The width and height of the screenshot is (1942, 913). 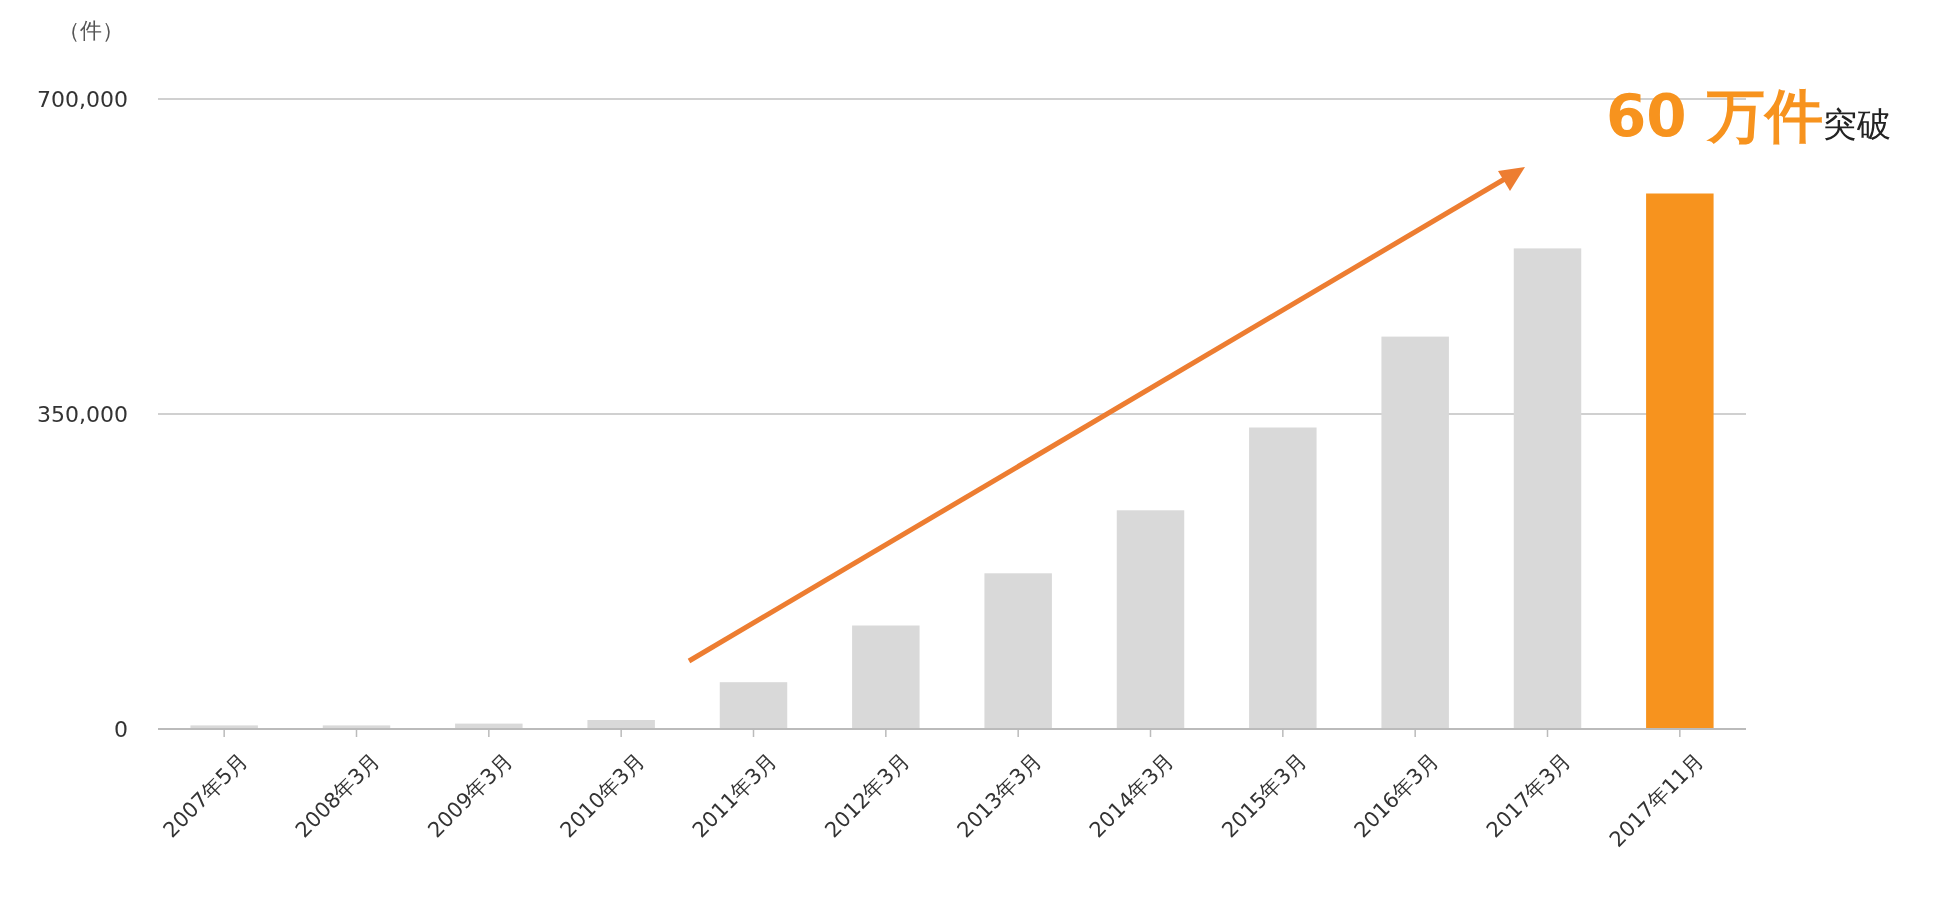 What do you see at coordinates (82, 414) in the screenshot?
I see `y-tick-label: 350,000` at bounding box center [82, 414].